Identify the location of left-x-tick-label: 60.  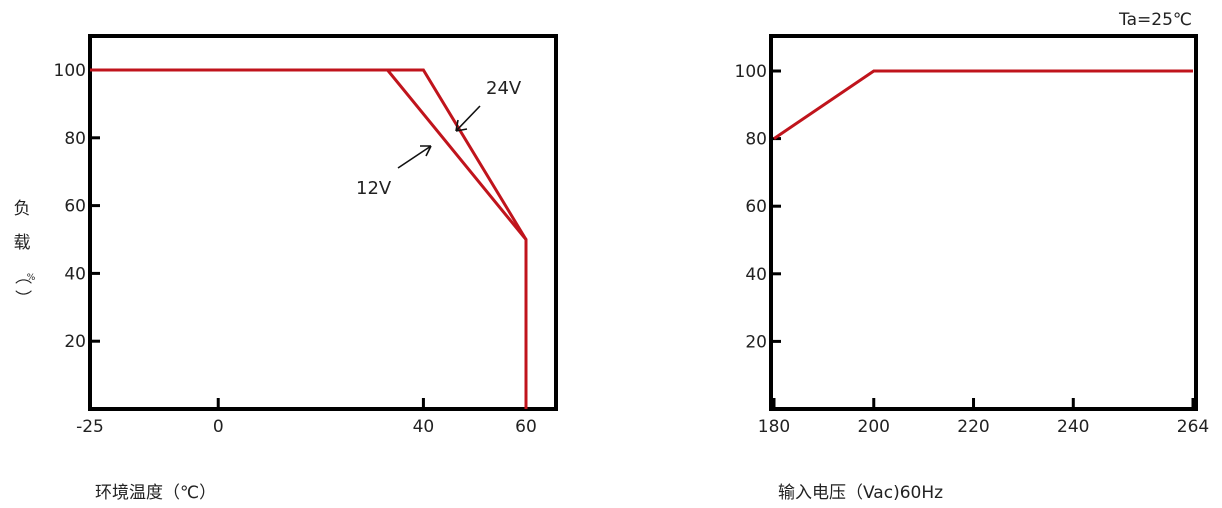
(526, 427).